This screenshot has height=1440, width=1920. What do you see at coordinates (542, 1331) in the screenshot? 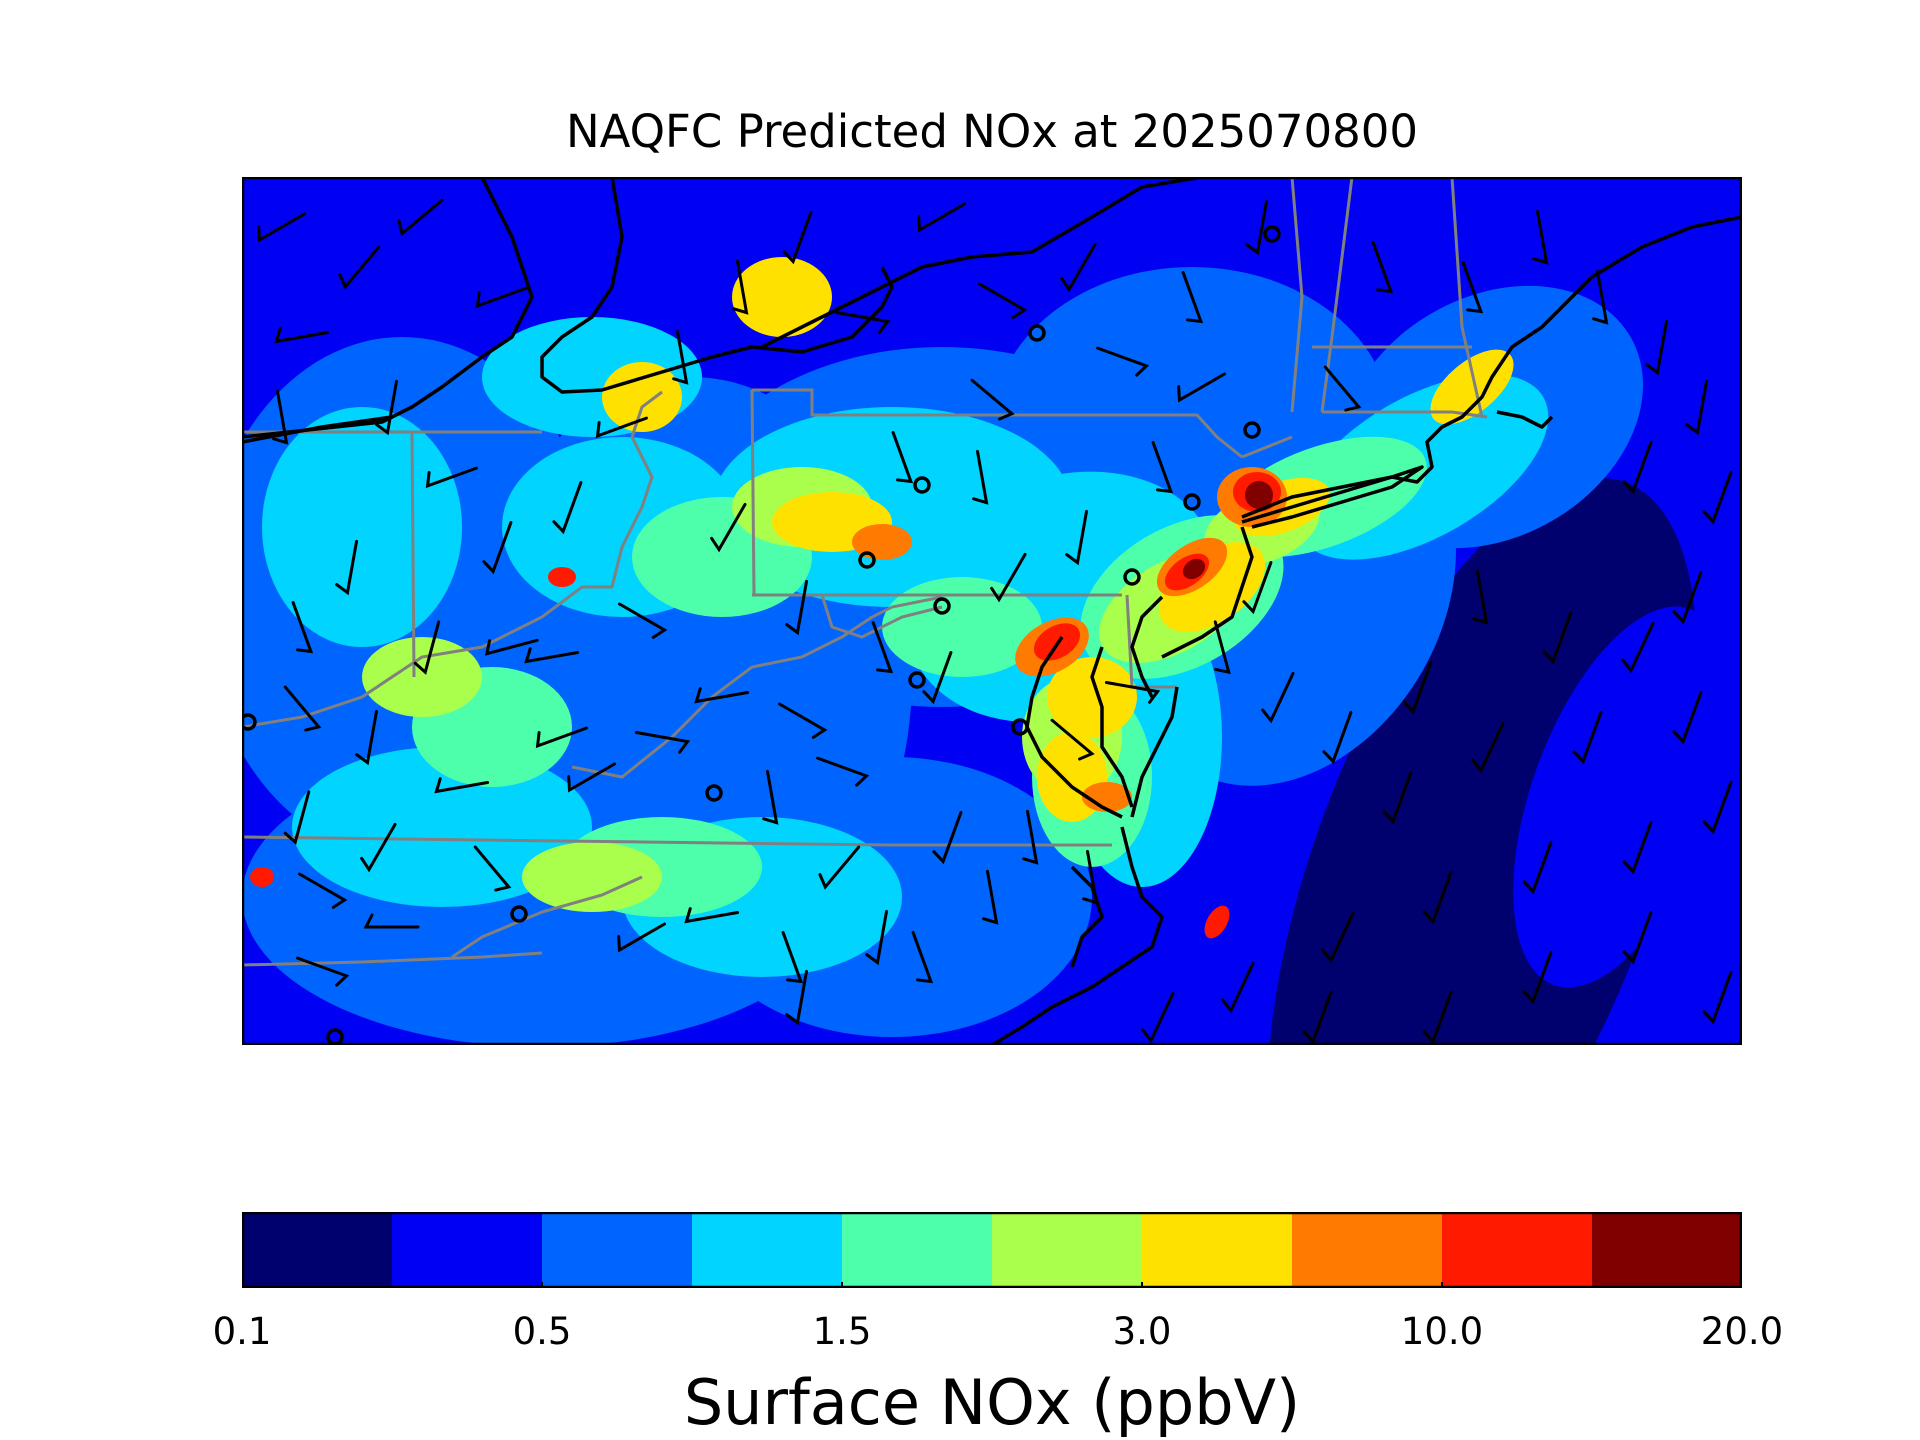
I see `colorbar-tick-label: 0.5` at bounding box center [542, 1331].